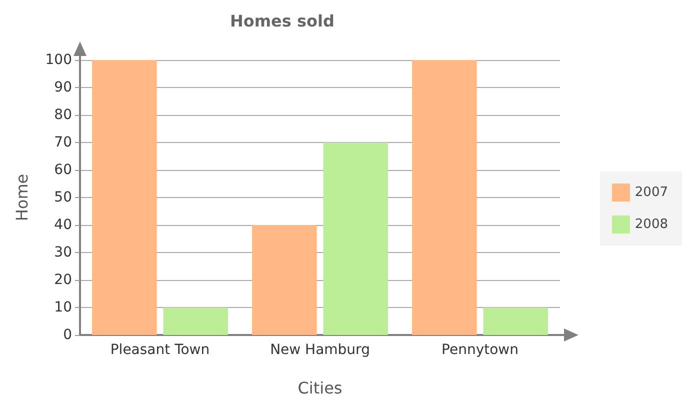 Image resolution: width=694 pixels, height=417 pixels. Describe the element at coordinates (320, 388) in the screenshot. I see `x-axis-title: Cities` at that location.